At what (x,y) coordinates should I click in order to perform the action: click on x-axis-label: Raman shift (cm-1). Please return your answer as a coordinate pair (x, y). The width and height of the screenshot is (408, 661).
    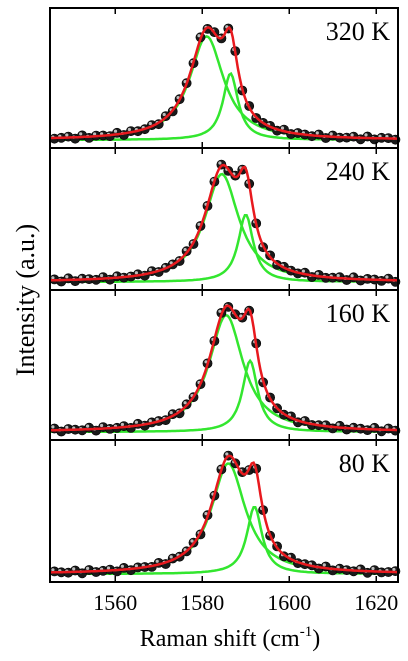
    Looking at the image, I should click on (230, 638).